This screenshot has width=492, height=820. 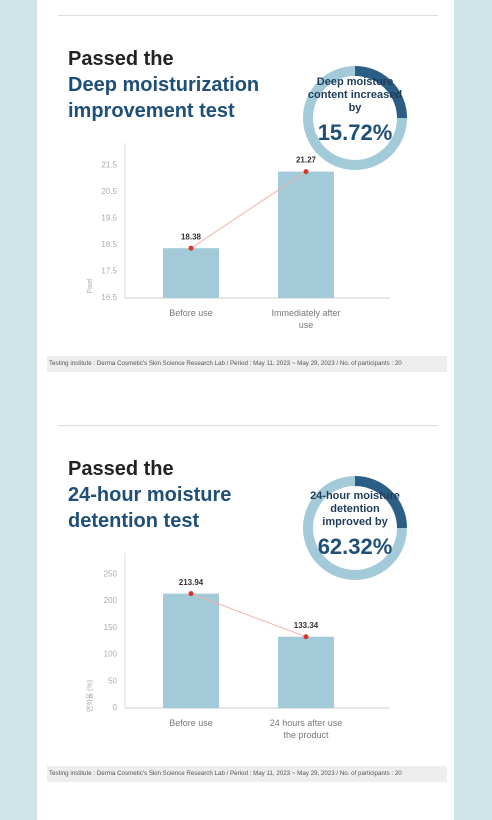 I want to click on y-tick-label: 0, so click(x=115, y=707).